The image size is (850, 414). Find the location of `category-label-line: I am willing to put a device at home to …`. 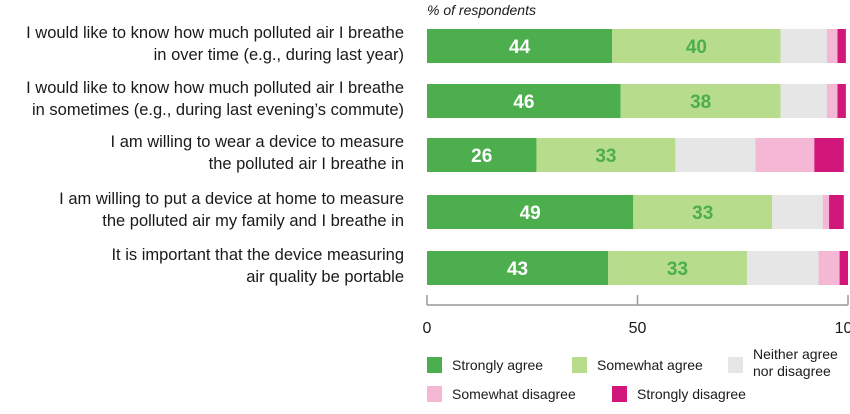

category-label-line: I am willing to put a device at home to … is located at coordinates (231, 199).